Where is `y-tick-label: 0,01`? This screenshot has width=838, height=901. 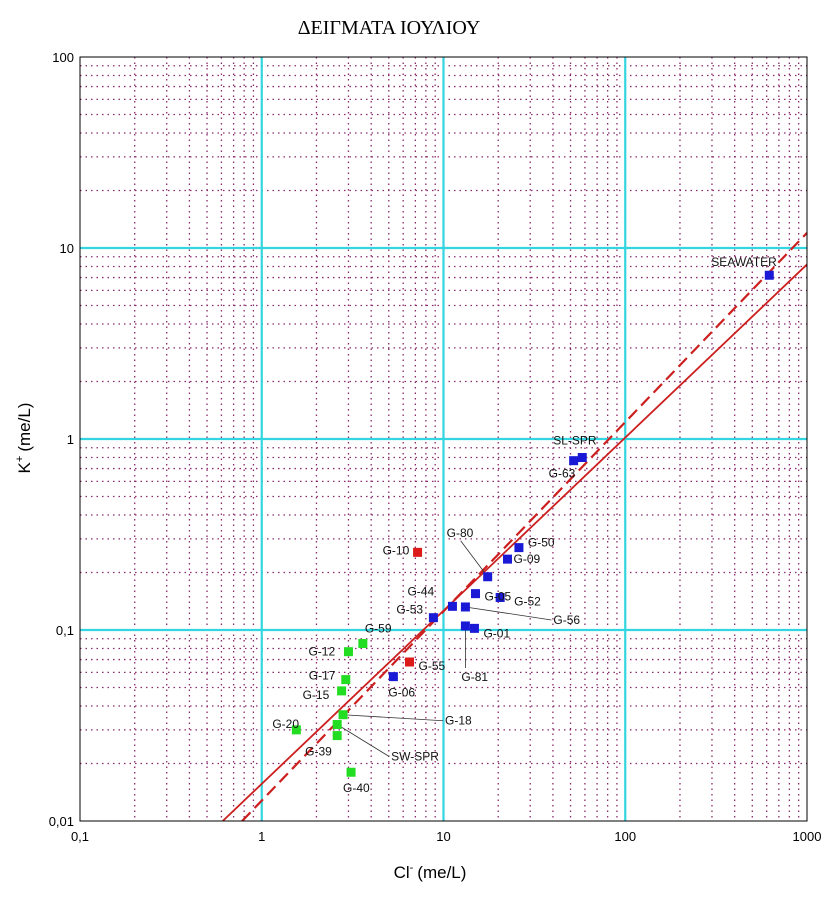
y-tick-label: 0,01 is located at coordinates (61, 821).